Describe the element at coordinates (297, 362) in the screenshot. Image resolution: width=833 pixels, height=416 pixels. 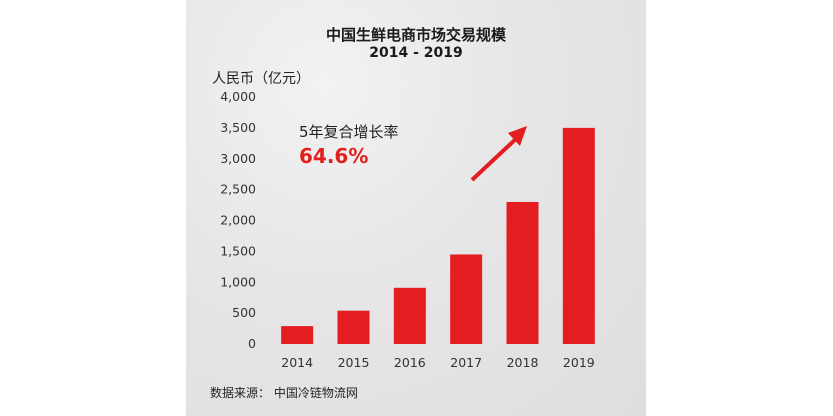
I see `x-tick-label: 2014` at that location.